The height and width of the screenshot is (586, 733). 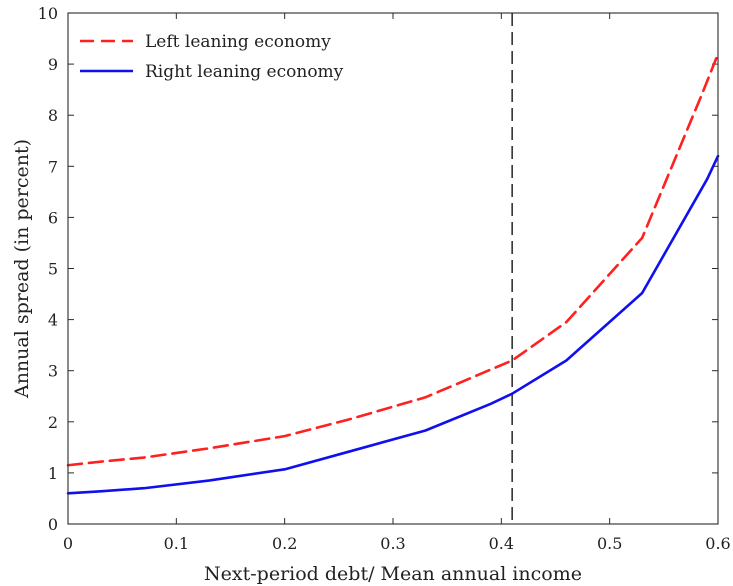 I want to click on y-tick-label: 6, so click(x=53, y=217).